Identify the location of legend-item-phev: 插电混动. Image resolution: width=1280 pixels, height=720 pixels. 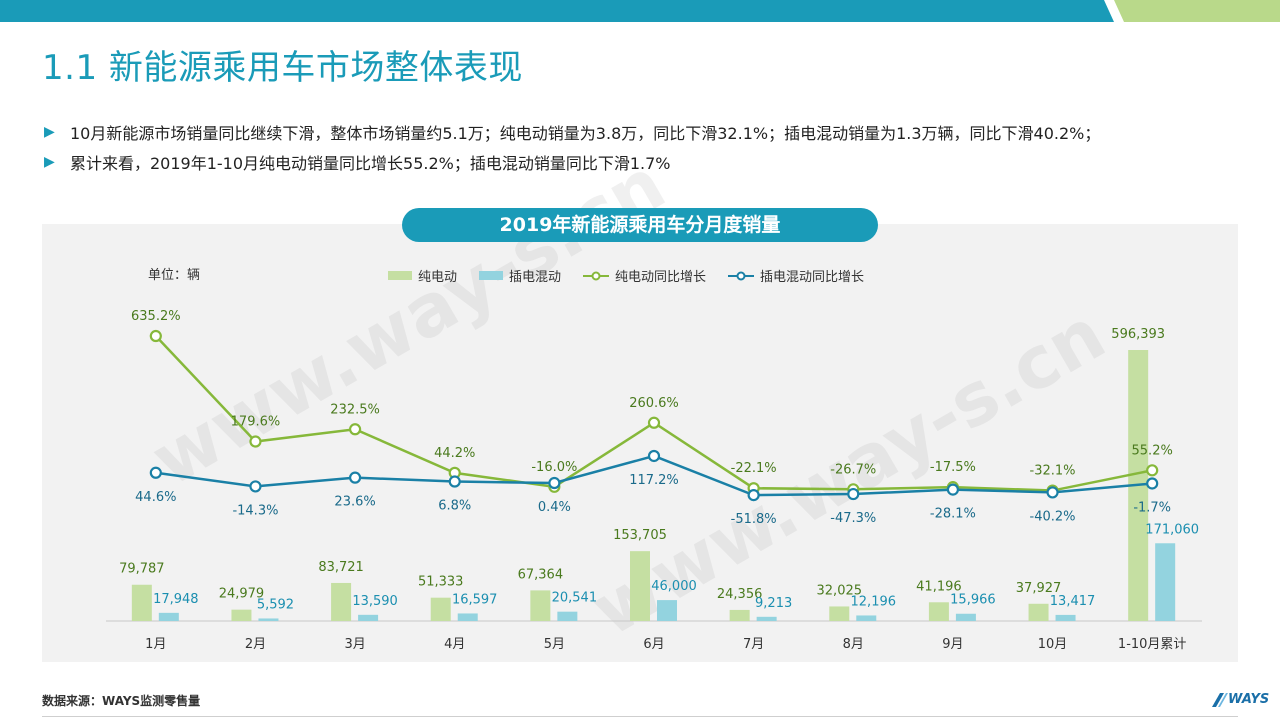
(520, 275).